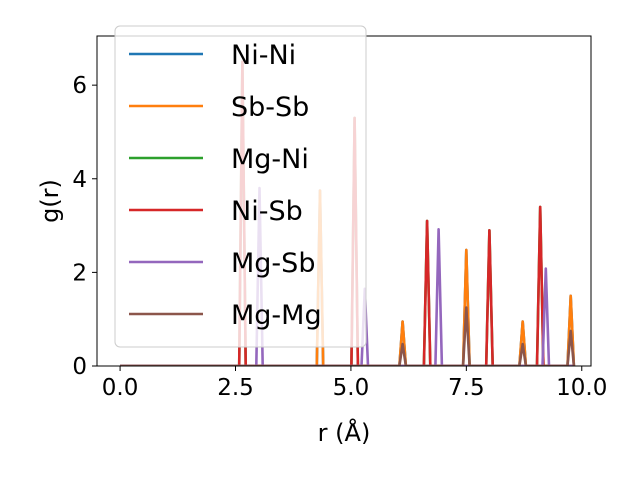 This screenshot has width=640, height=480. Describe the element at coordinates (79, 86) in the screenshot. I see `y-tick-label: 6` at that location.